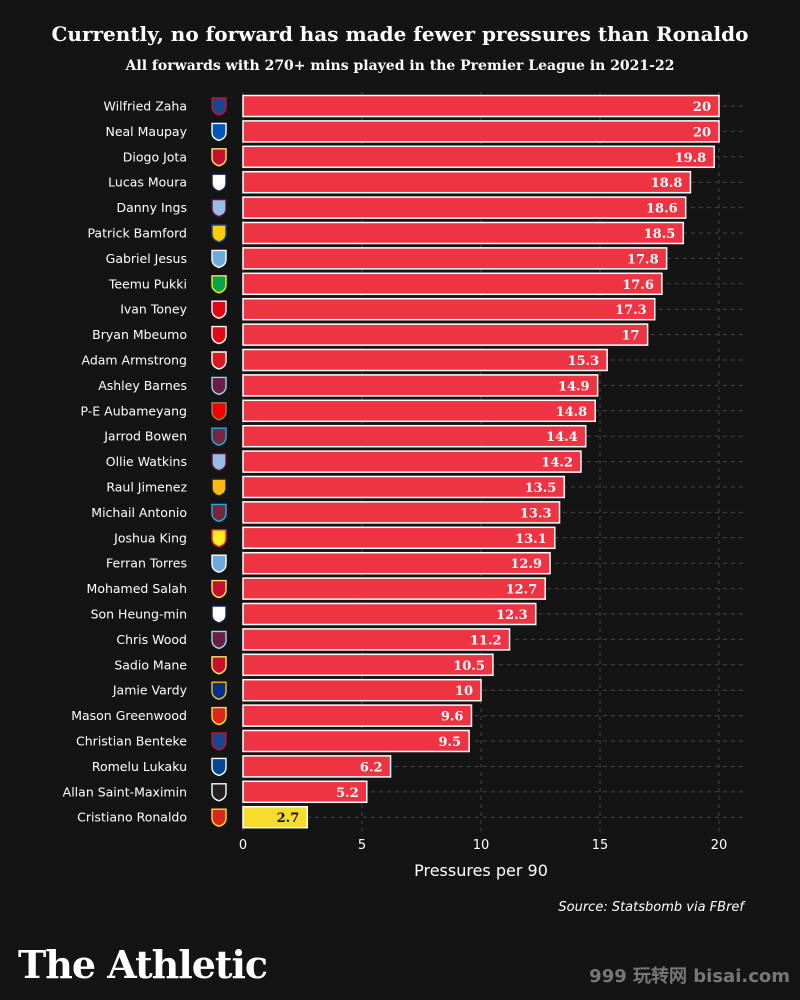 The image size is (800, 1000). I want to click on newcastle-crest-icon, so click(219, 792).